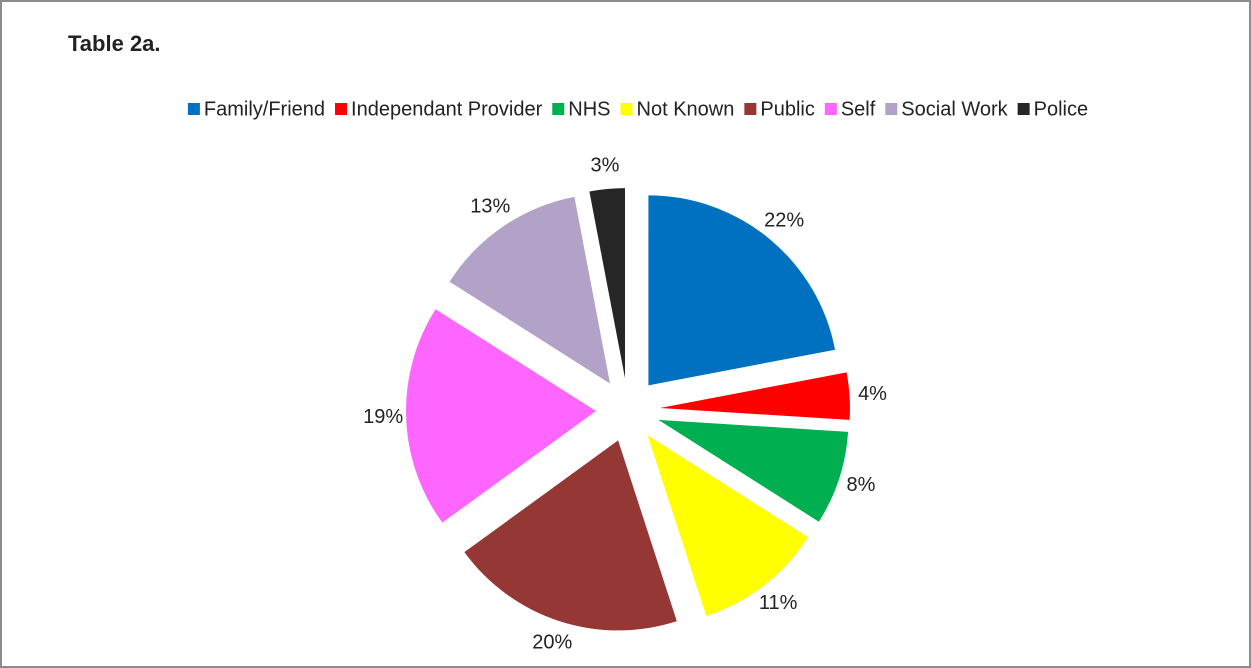 The width and height of the screenshot is (1251, 668). What do you see at coordinates (778, 603) in the screenshot?
I see `data-label: 11%` at bounding box center [778, 603].